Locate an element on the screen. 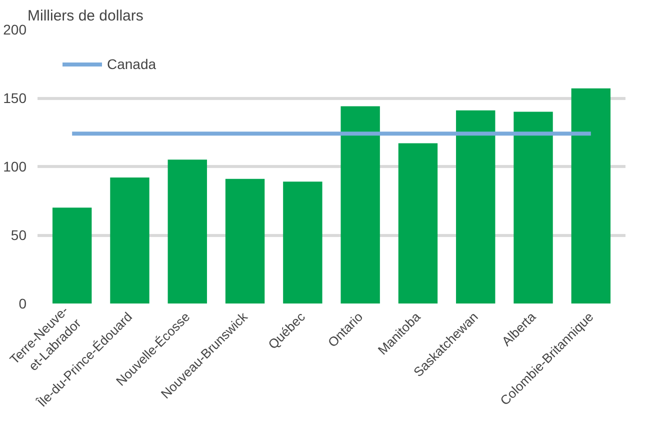 The height and width of the screenshot is (423, 645). y-tick-label: 50 is located at coordinates (18, 235).